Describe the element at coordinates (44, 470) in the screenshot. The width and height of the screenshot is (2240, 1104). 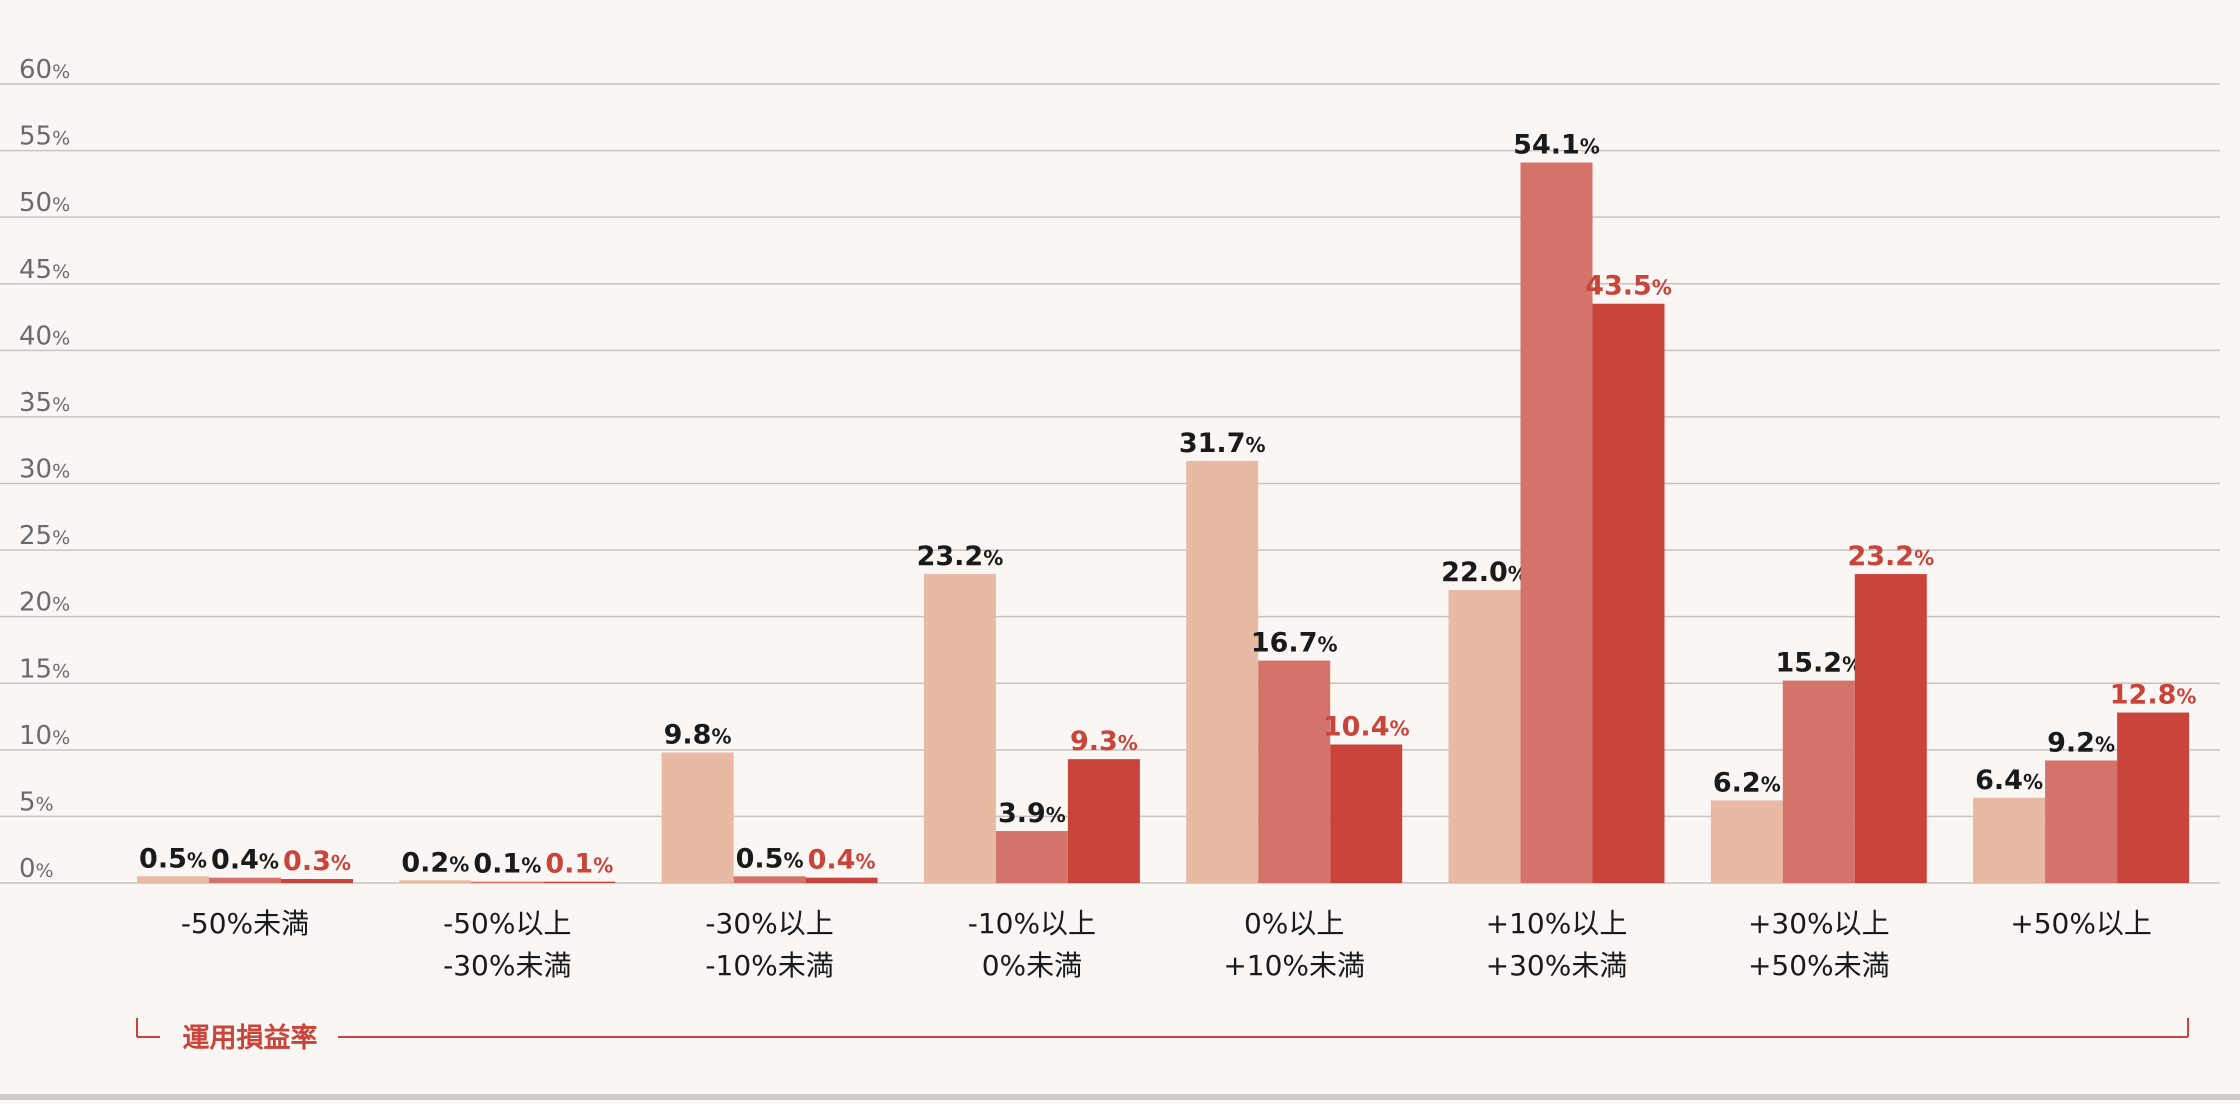
I see `y-tick-label: 30%` at that location.